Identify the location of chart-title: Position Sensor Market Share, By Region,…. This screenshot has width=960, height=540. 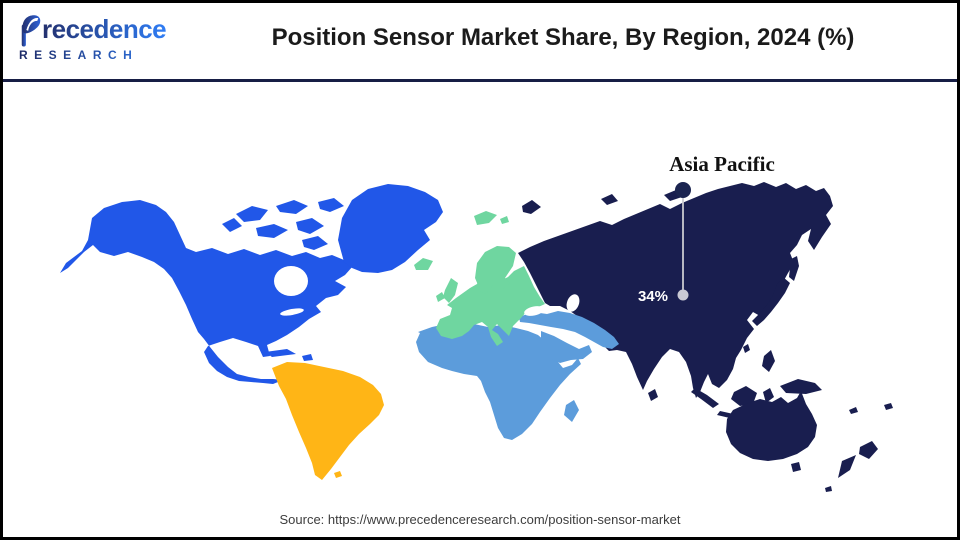
(563, 37).